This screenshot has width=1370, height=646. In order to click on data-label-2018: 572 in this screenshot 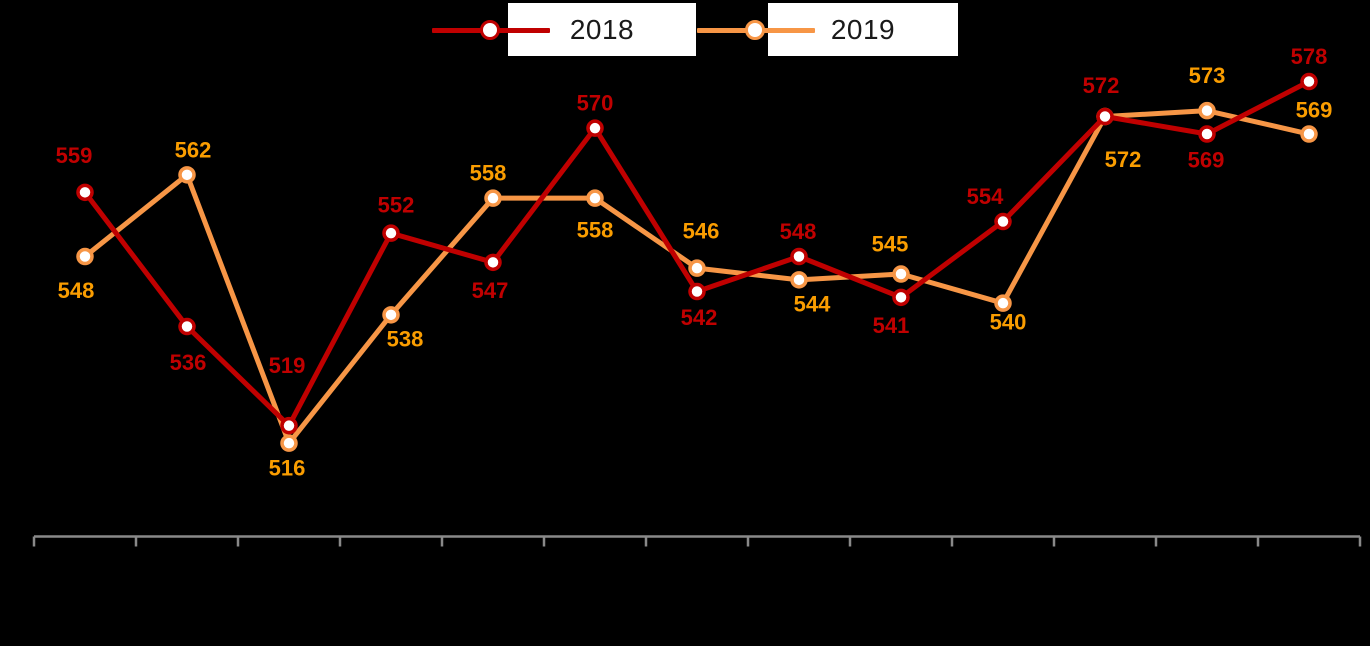, I will do `click(1101, 85)`.